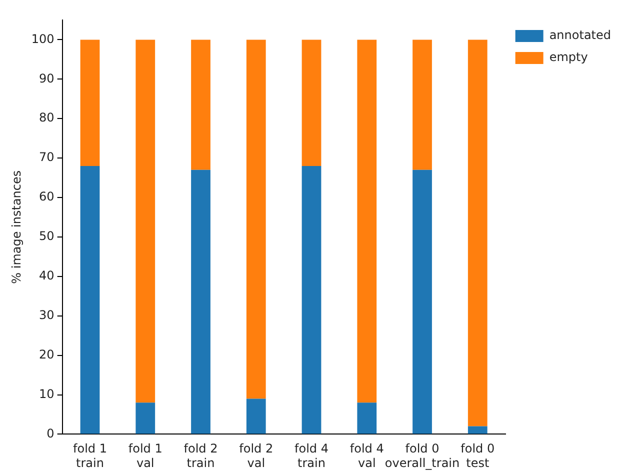 The width and height of the screenshot is (627, 474). Describe the element at coordinates (46, 78) in the screenshot. I see `y-tick-label: 90` at that location.